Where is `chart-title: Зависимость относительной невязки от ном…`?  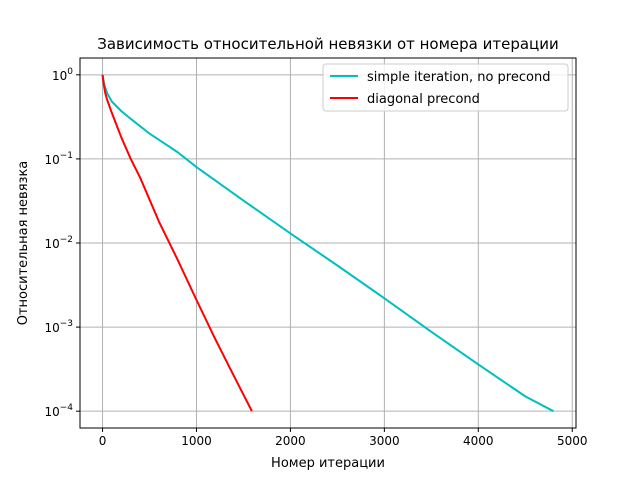 chart-title: Зависимость относительной невязки от ном… is located at coordinates (328, 44).